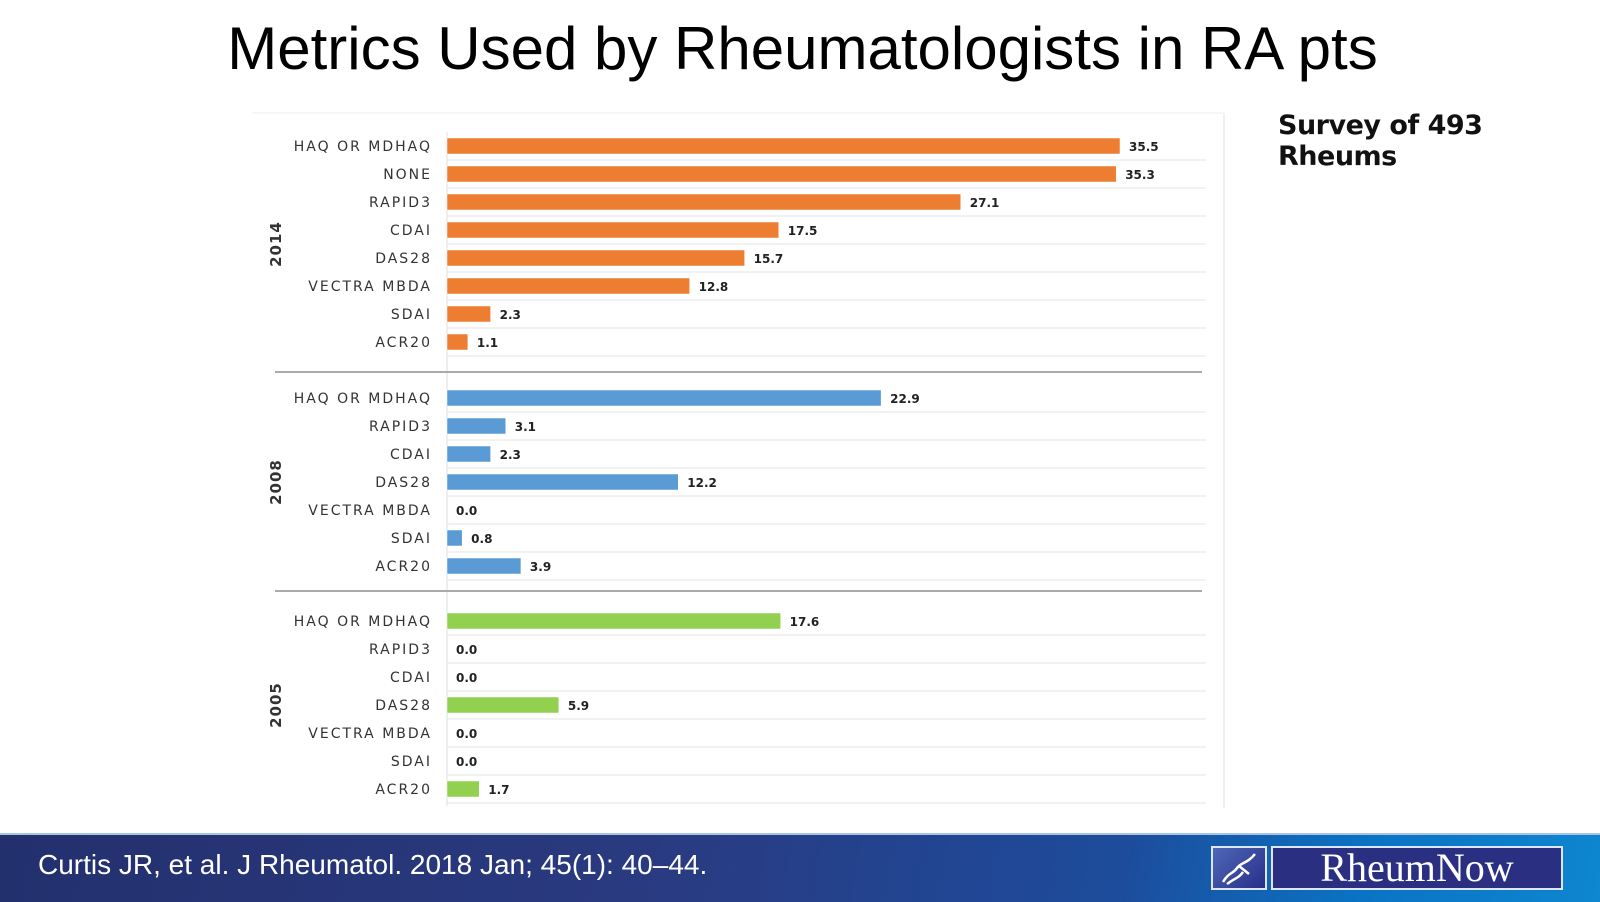  Describe the element at coordinates (1417, 868) in the screenshot. I see `logo-text: RheumNow` at that location.